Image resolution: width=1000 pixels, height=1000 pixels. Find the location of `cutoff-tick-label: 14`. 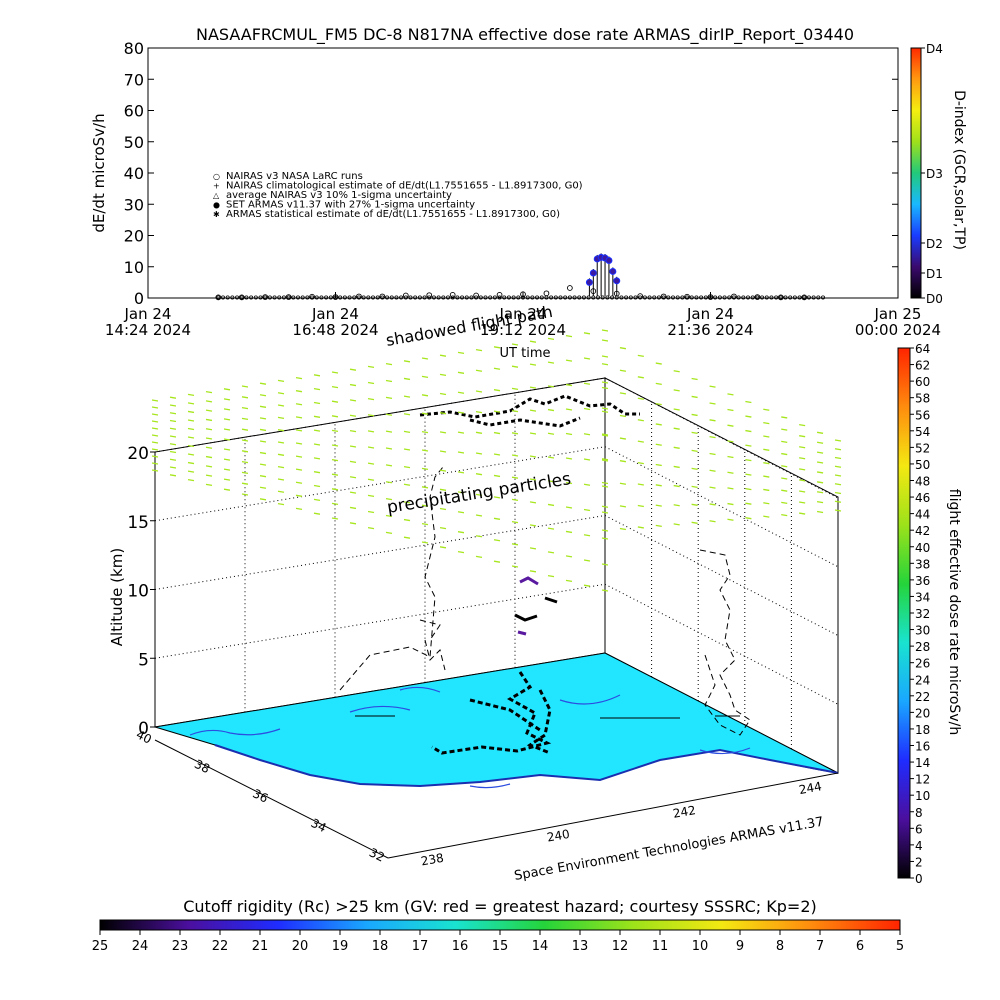

cutoff-tick-label: 14 is located at coordinates (540, 946).